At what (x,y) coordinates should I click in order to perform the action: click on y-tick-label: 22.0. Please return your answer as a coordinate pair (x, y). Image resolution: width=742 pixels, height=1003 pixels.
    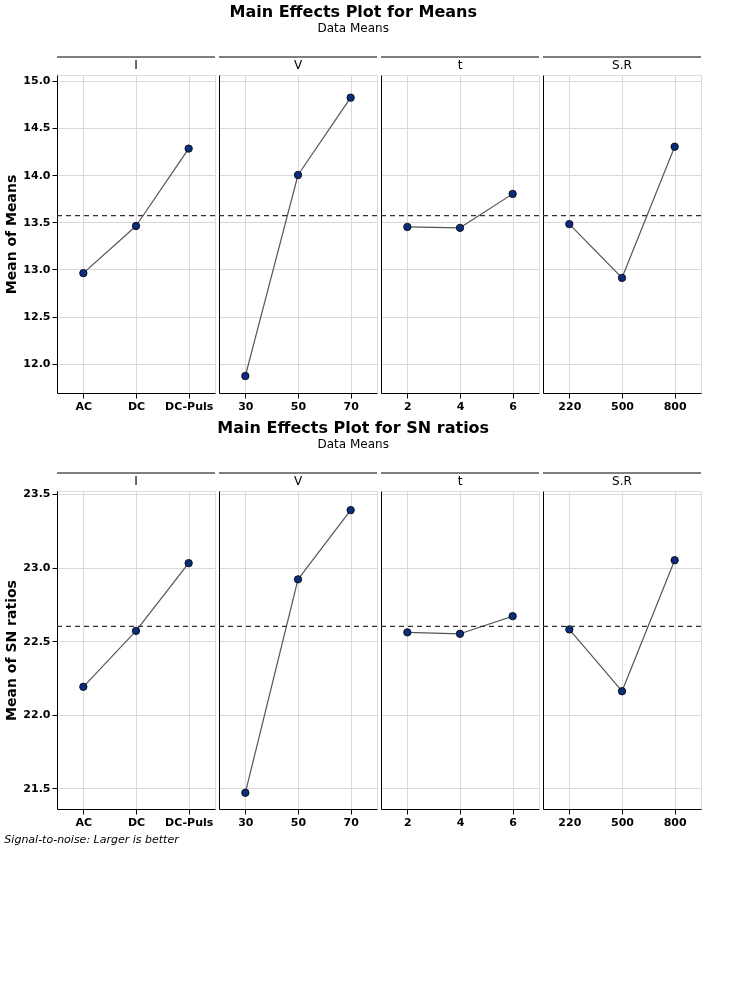
    Looking at the image, I should click on (37, 715).